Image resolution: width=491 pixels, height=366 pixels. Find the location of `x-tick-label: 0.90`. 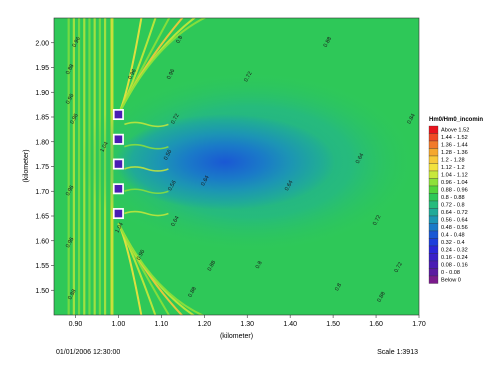

x-tick-label: 0.90 is located at coordinates (76, 324).